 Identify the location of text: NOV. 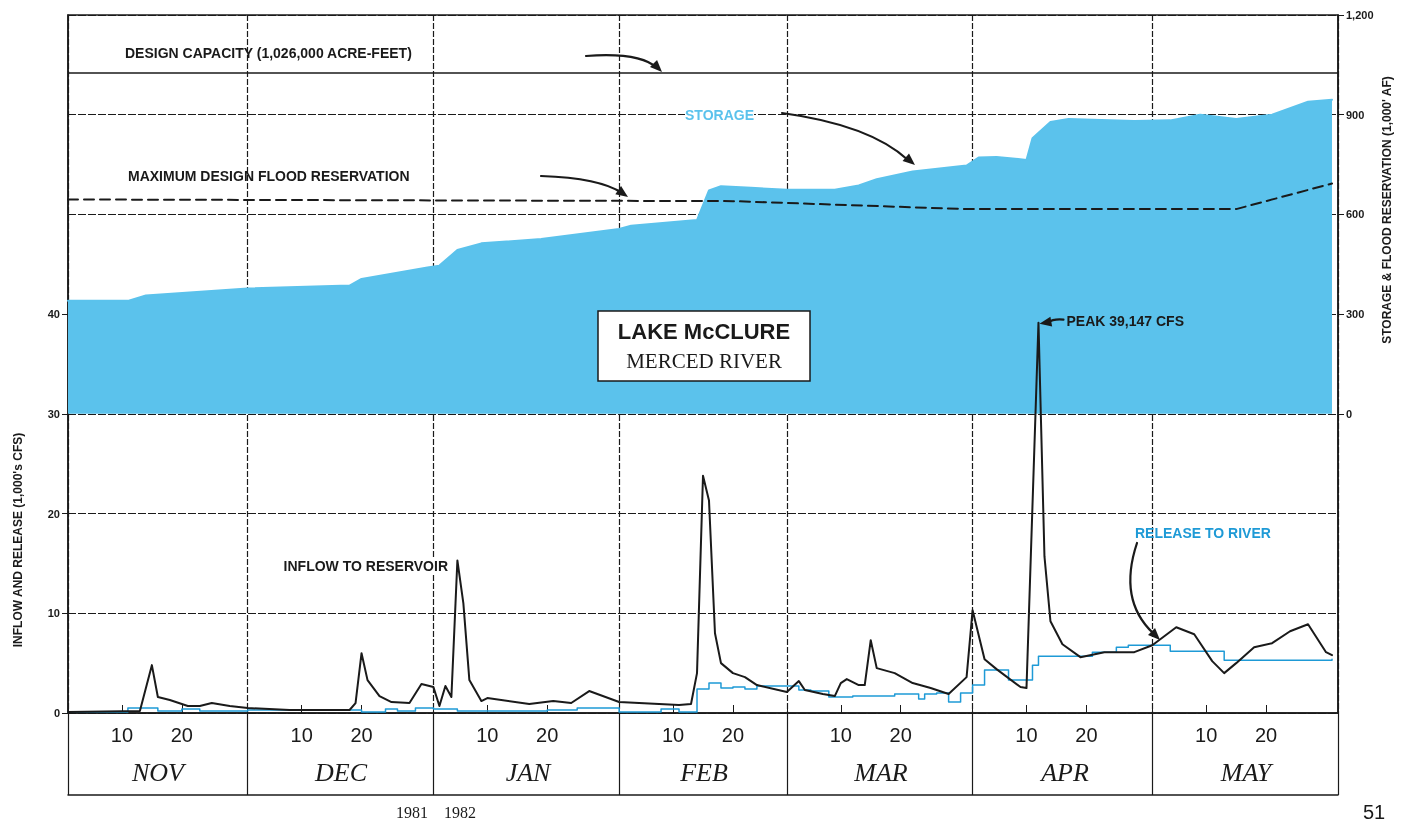
(159, 772).